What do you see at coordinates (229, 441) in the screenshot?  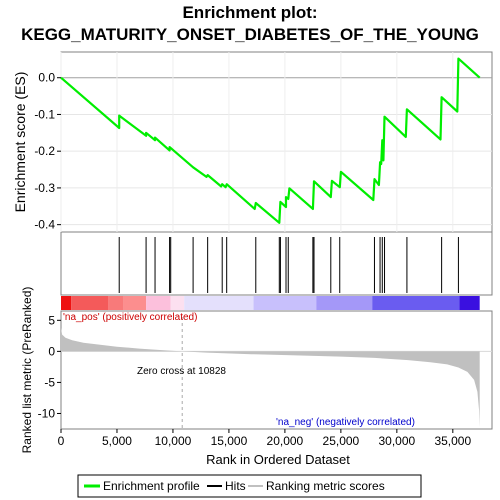 I see `x-tick-label: 15,000` at bounding box center [229, 441].